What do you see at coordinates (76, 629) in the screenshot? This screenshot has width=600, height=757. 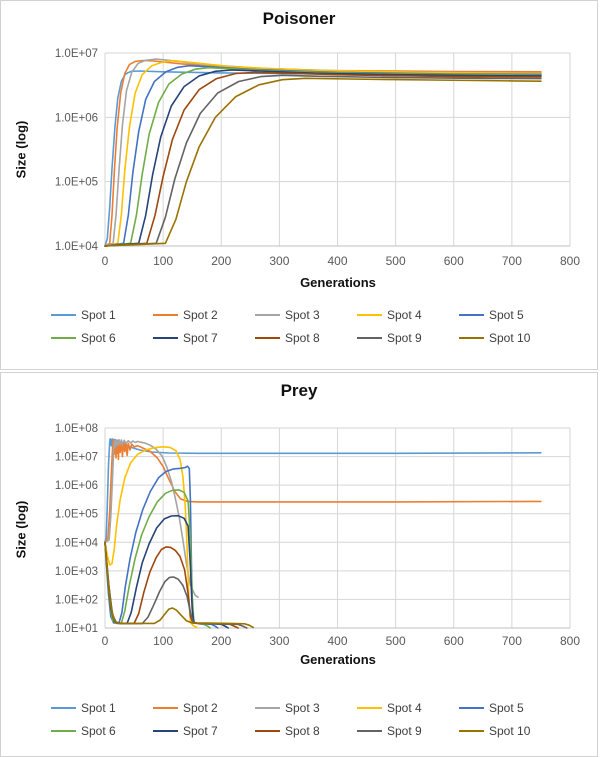 I see `y-tick-label: 1.0E+01` at bounding box center [76, 629].